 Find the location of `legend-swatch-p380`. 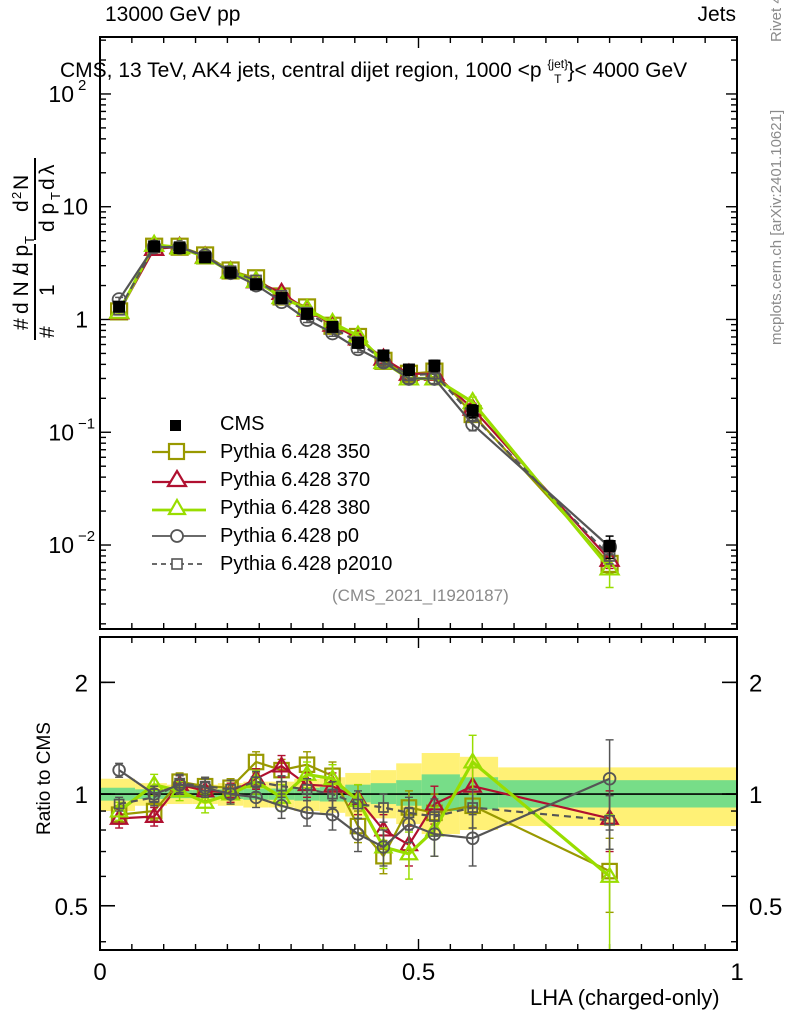

legend-swatch-p380 is located at coordinates (179, 506).